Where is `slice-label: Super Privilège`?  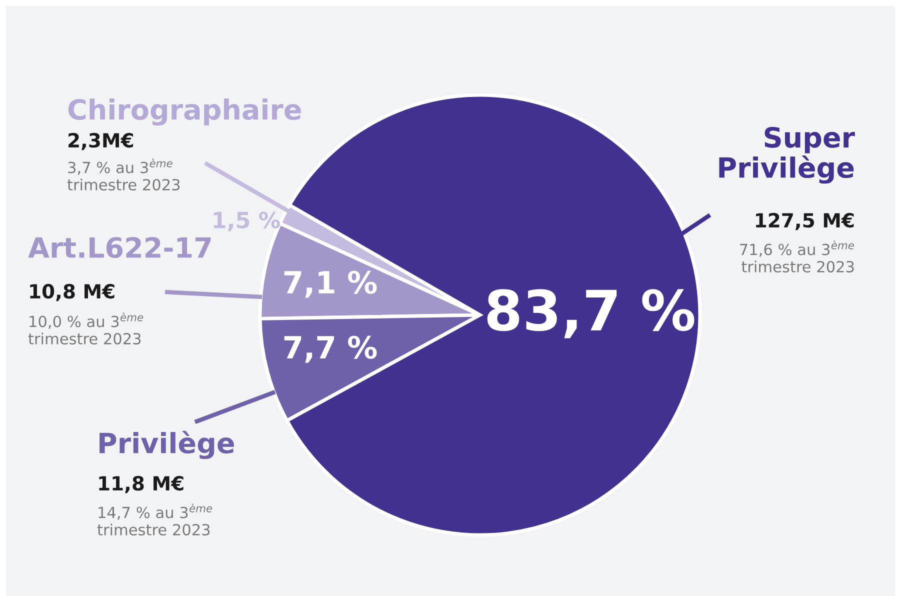 slice-label: Super Privilège is located at coordinates (787, 155).